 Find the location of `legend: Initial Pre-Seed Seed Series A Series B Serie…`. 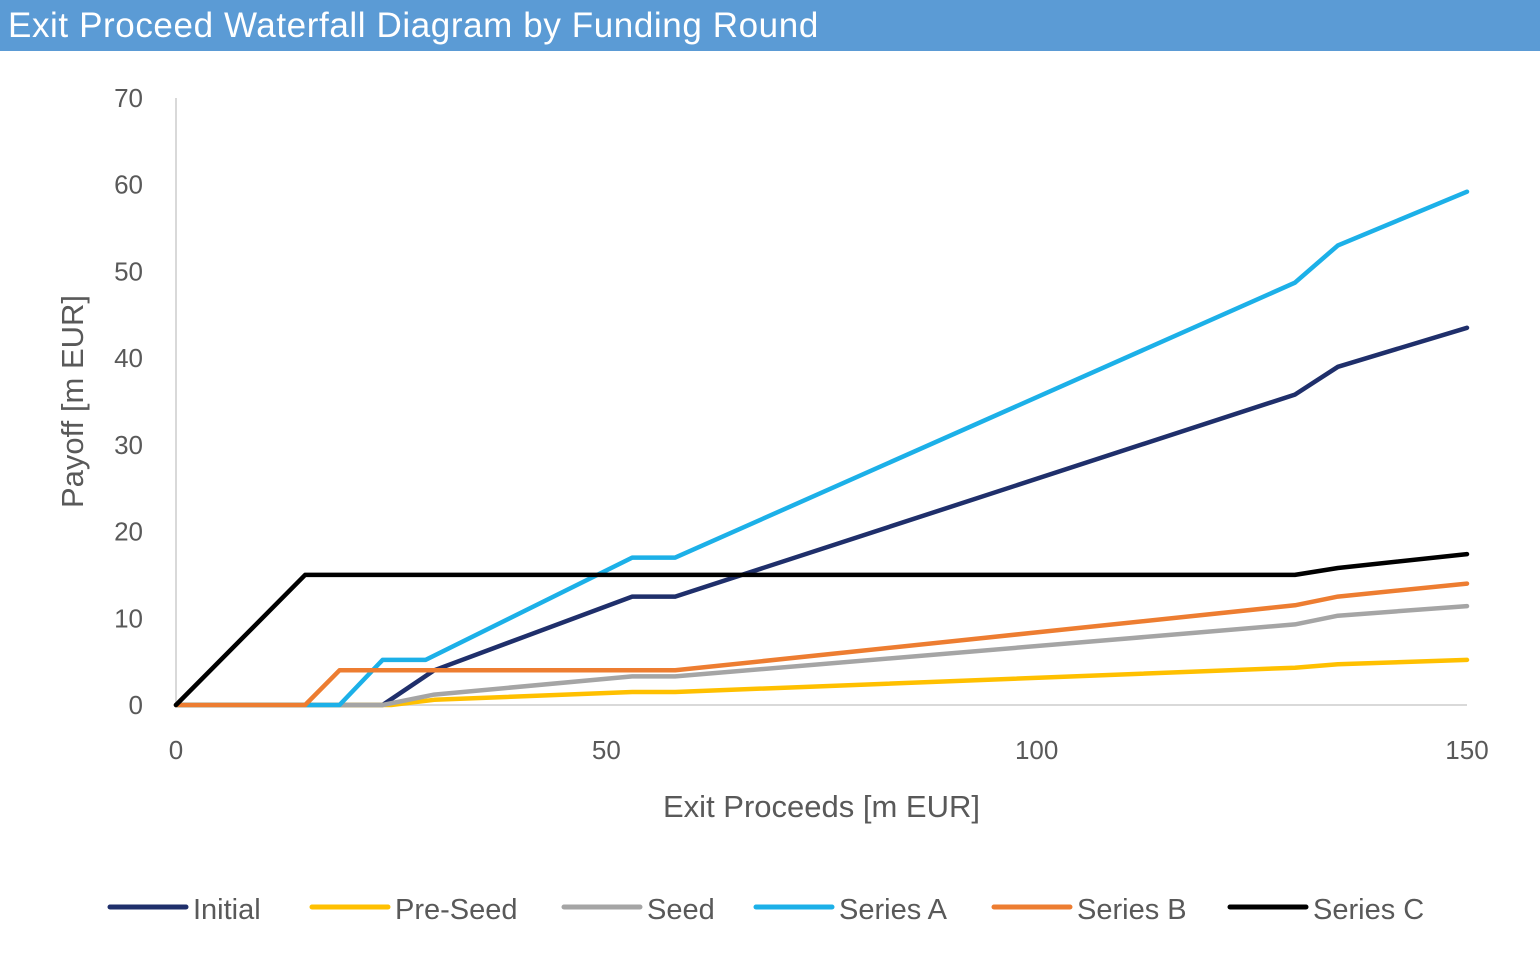

legend: Initial Pre-Seed Seed Series A Series B Serie… is located at coordinates (765, 910).